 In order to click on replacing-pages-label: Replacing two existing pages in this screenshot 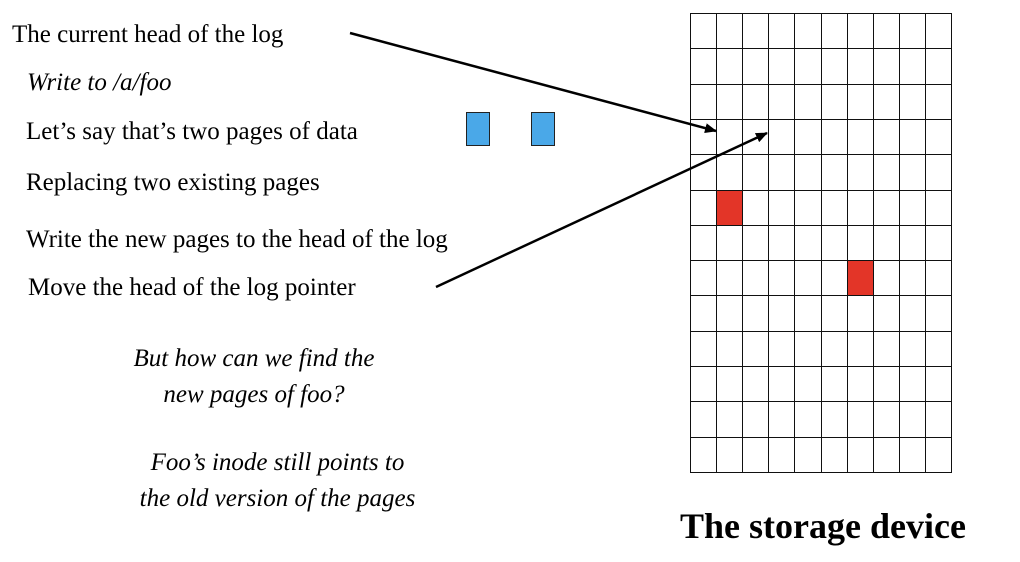, I will do `click(173, 182)`.